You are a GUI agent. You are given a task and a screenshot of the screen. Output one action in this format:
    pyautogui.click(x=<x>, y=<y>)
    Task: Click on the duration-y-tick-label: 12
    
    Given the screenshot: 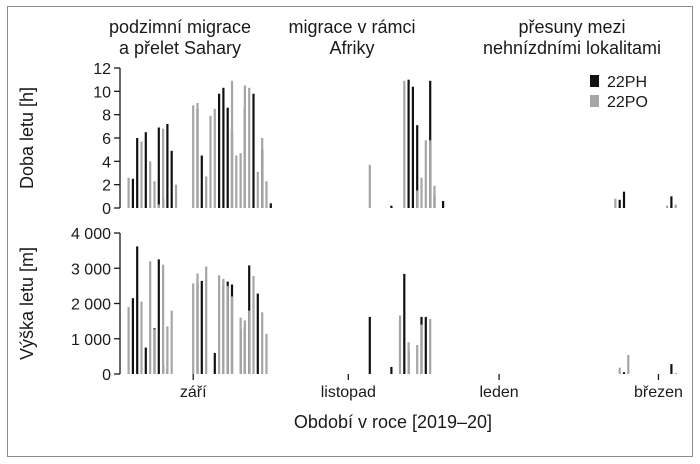 What is the action you would take?
    pyautogui.click(x=102, y=69)
    